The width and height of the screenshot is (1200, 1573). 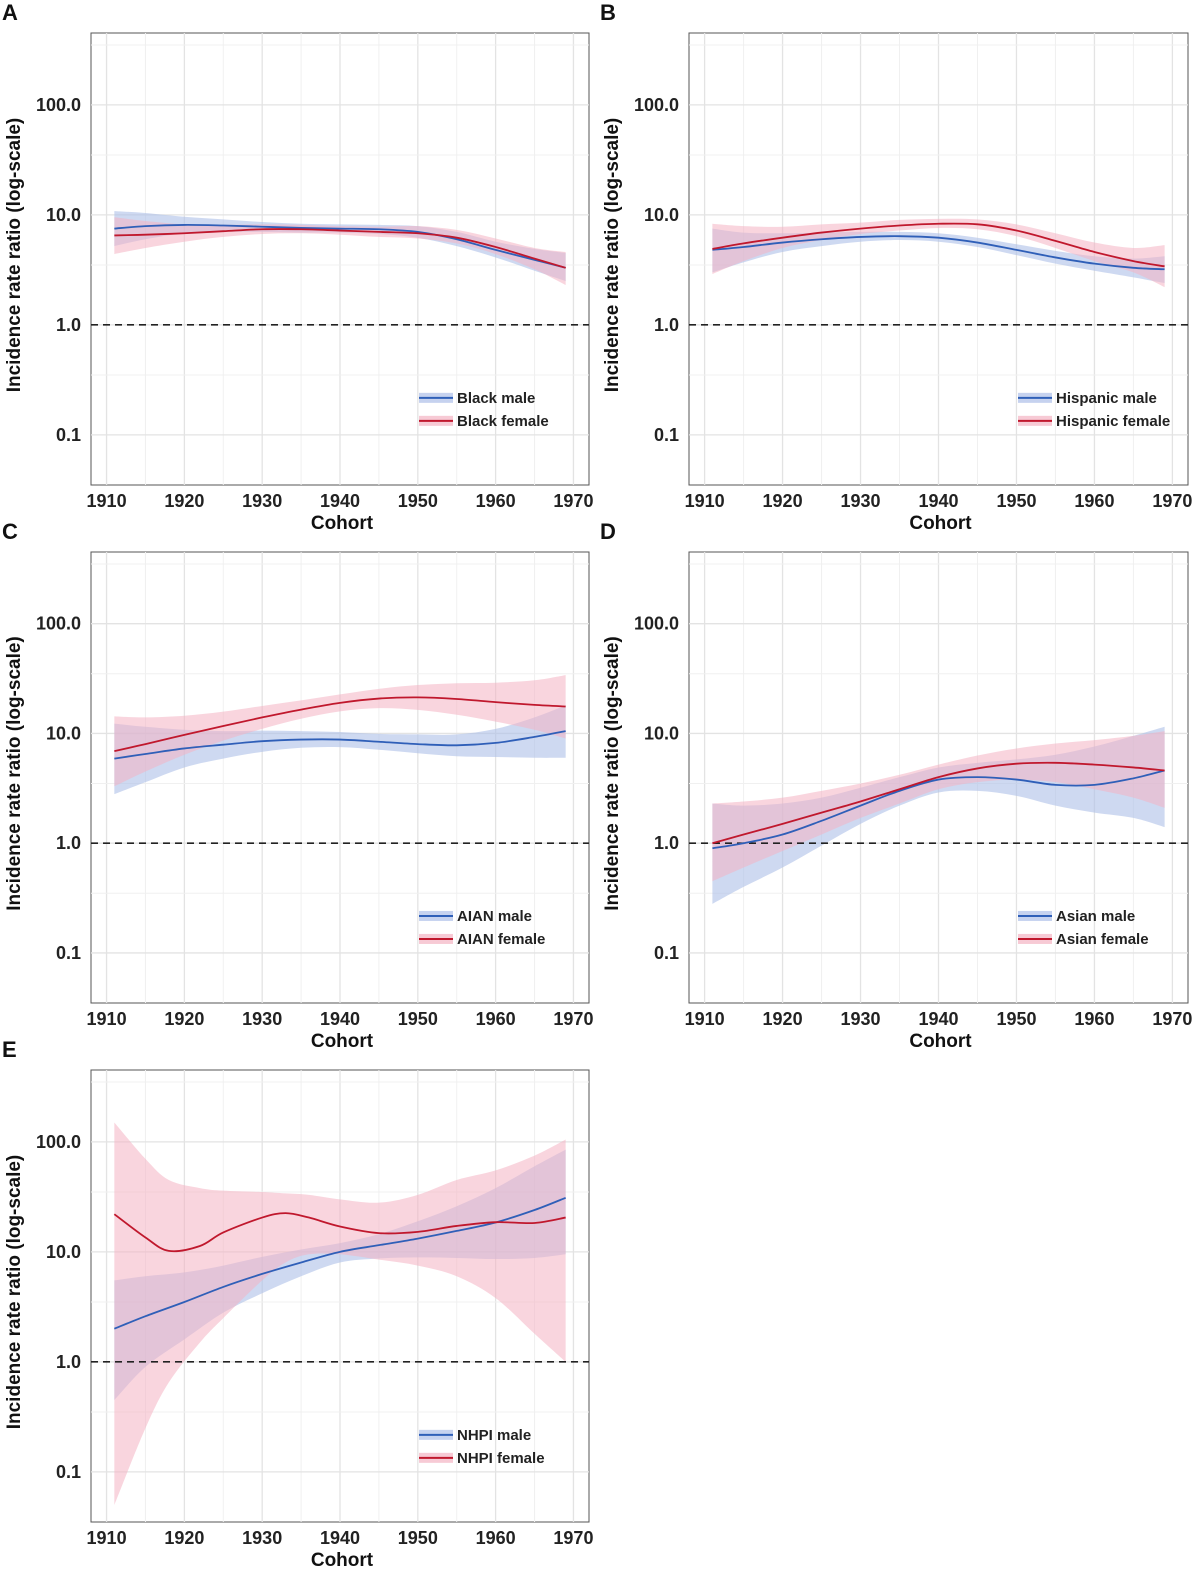 What do you see at coordinates (494, 916) in the screenshot?
I see `legend-label: AIAN male` at bounding box center [494, 916].